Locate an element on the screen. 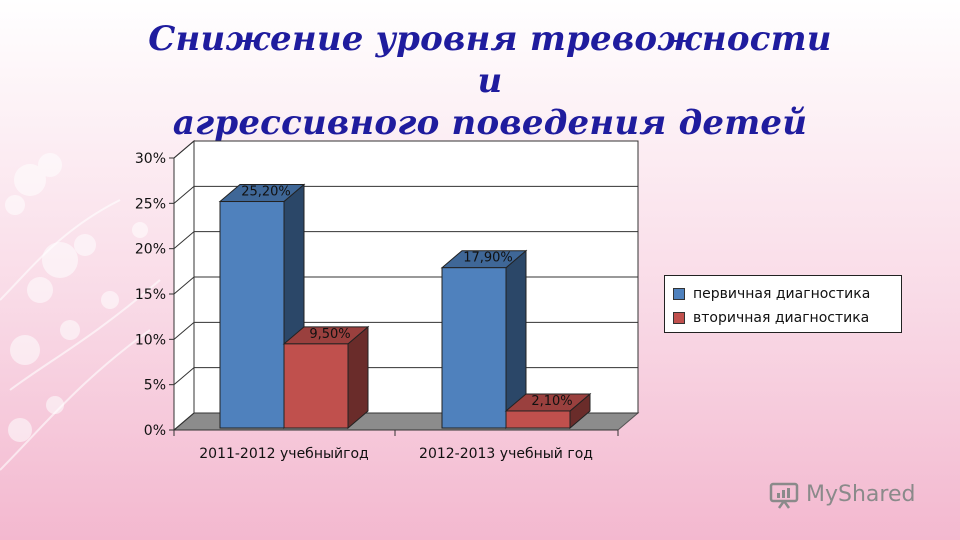 This screenshot has height=540, width=960. legend-label-primary: первичная диагностика is located at coordinates (782, 294).